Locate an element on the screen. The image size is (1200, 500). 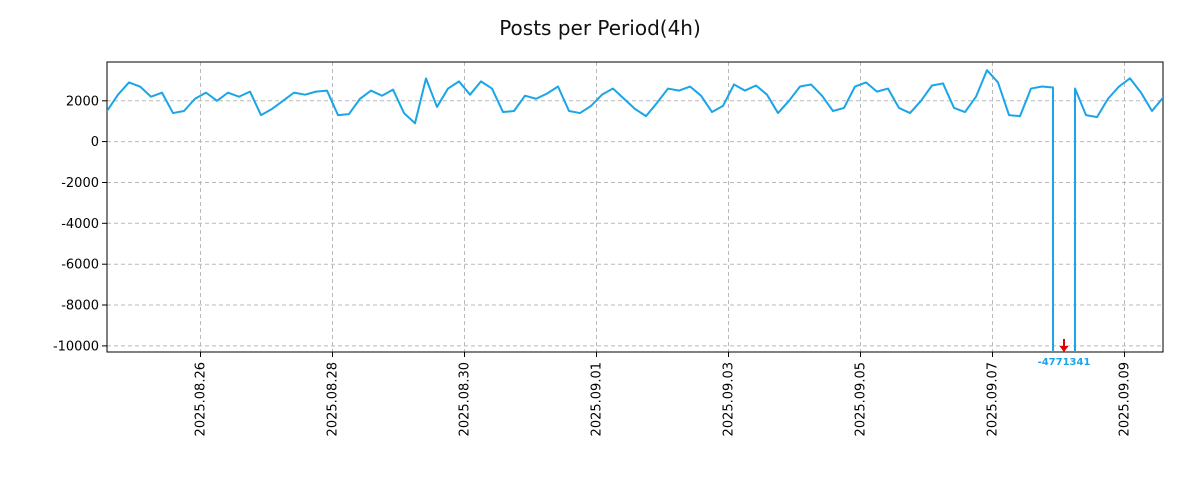
y-tick-label: -2000 is located at coordinates (80, 183).